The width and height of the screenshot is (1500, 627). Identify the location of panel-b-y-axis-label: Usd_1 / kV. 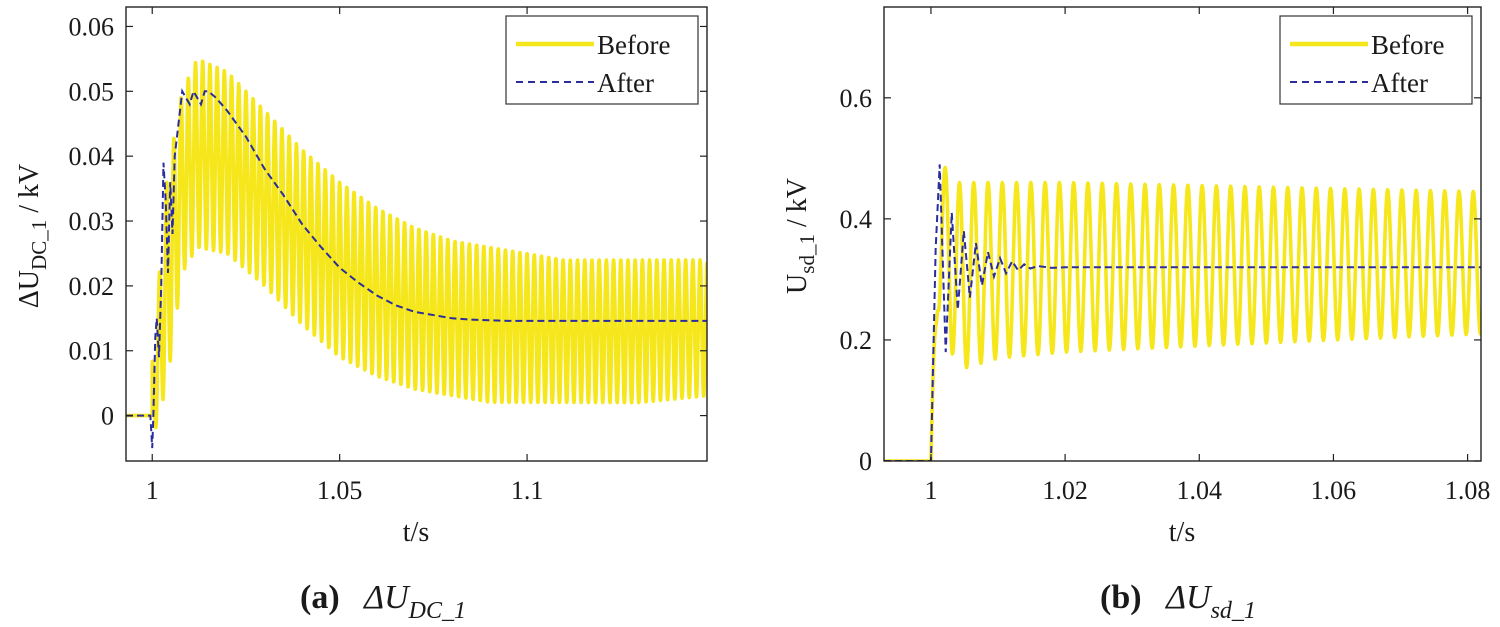
(800, 236).